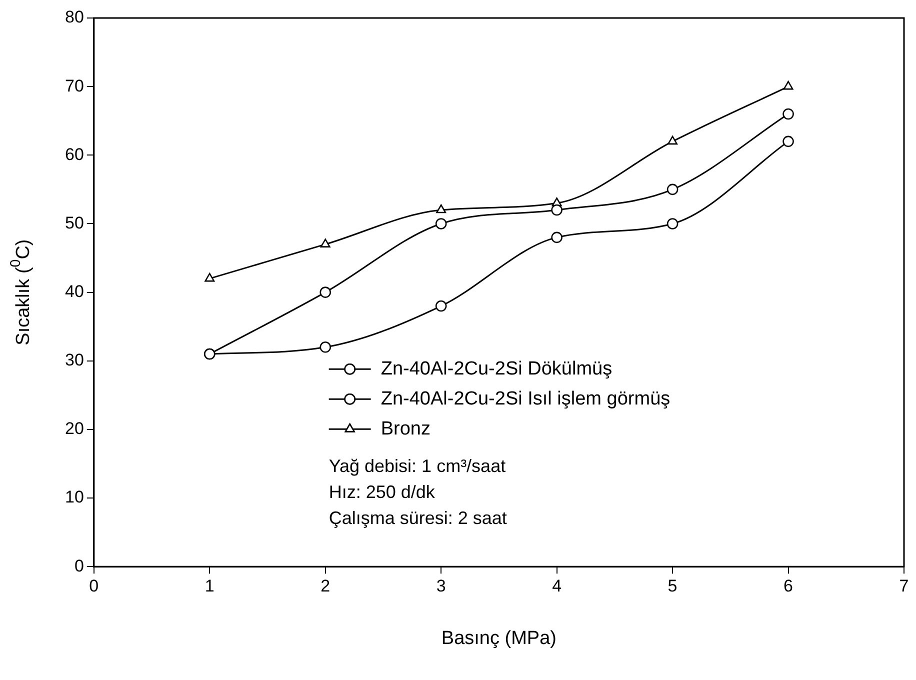 The width and height of the screenshot is (916, 680). Describe the element at coordinates (417, 466) in the screenshot. I see `annotation: Yağ debisi: 1 cm³/saat` at that location.